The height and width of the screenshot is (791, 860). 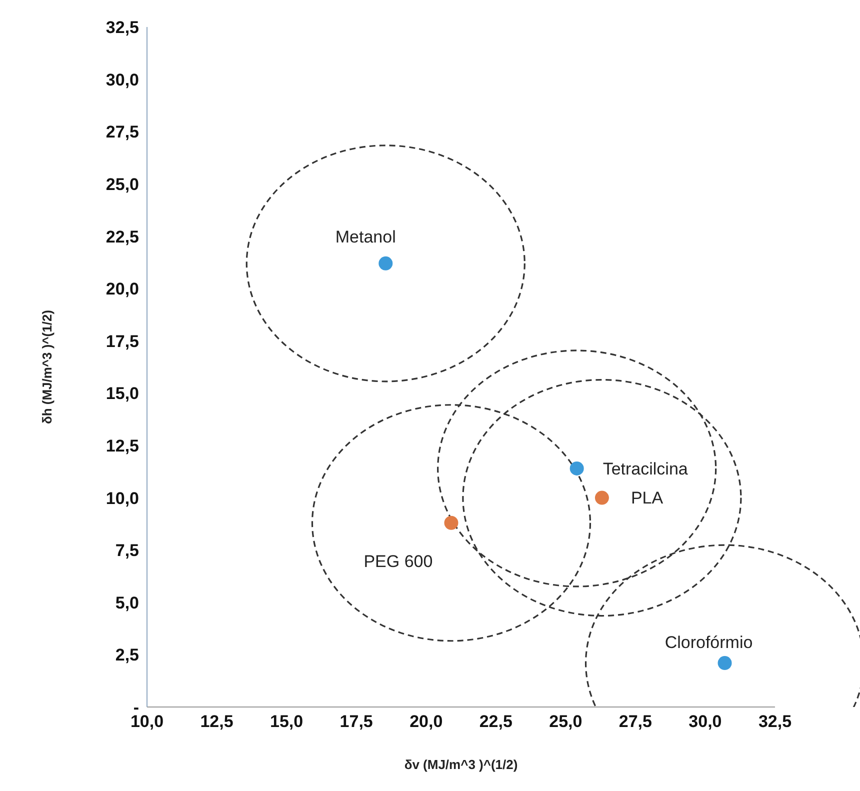 I want to click on y-tick-label: 15,0, so click(x=122, y=394).